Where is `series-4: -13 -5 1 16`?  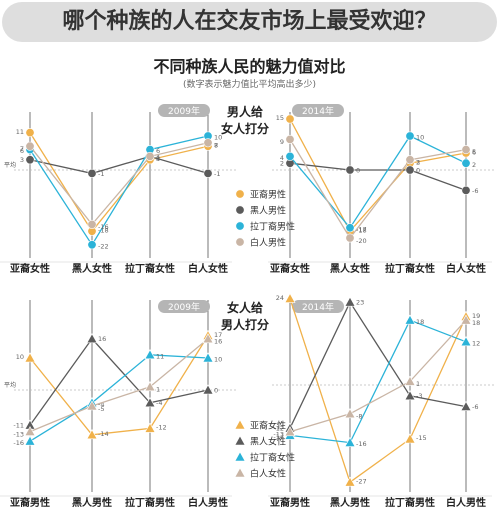
series-4: -13 -5 1 16 is located at coordinates (117, 385).